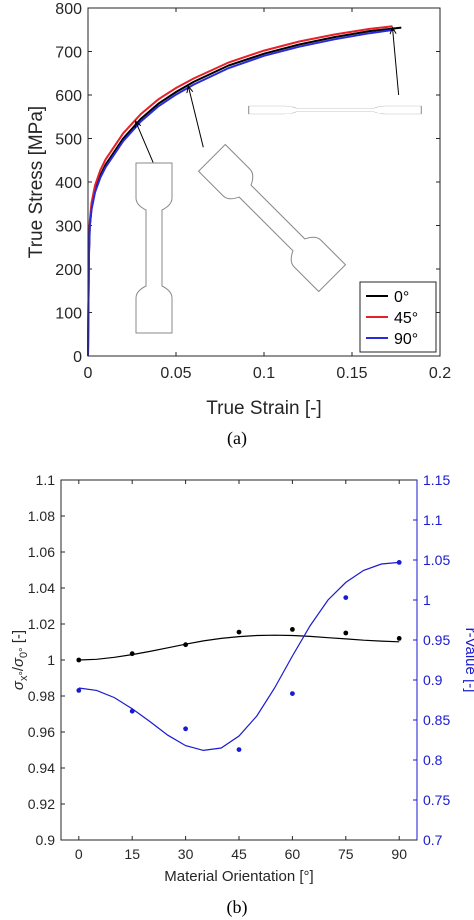 Image resolution: width=474 pixels, height=920 pixels. Describe the element at coordinates (264, 373) in the screenshot. I see `chart-a-xtick-label: 0.1` at that location.